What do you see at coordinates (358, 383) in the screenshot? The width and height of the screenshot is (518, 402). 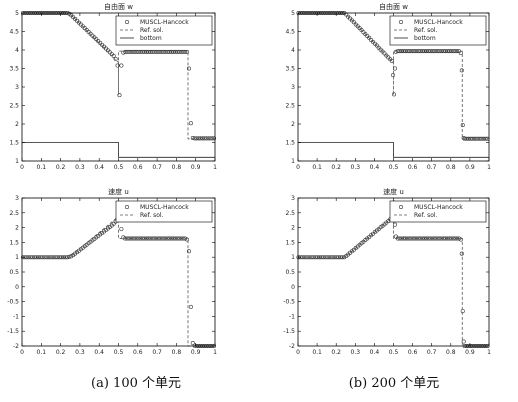 I see `caption-b-tag: (b)` at bounding box center [358, 383].